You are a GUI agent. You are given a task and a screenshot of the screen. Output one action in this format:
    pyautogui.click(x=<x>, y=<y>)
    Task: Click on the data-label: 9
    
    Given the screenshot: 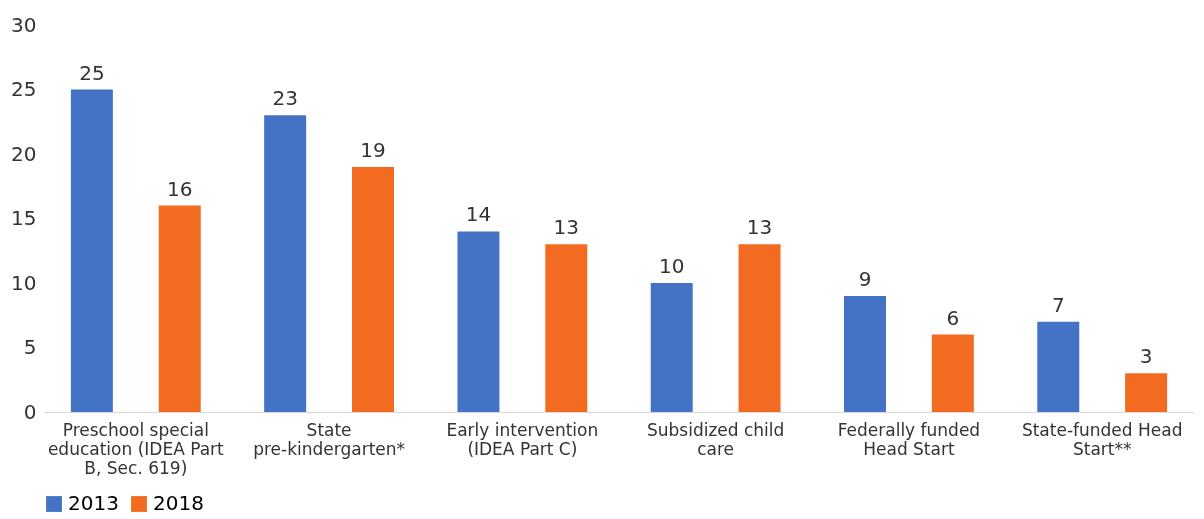 What is the action you would take?
    pyautogui.click(x=865, y=278)
    